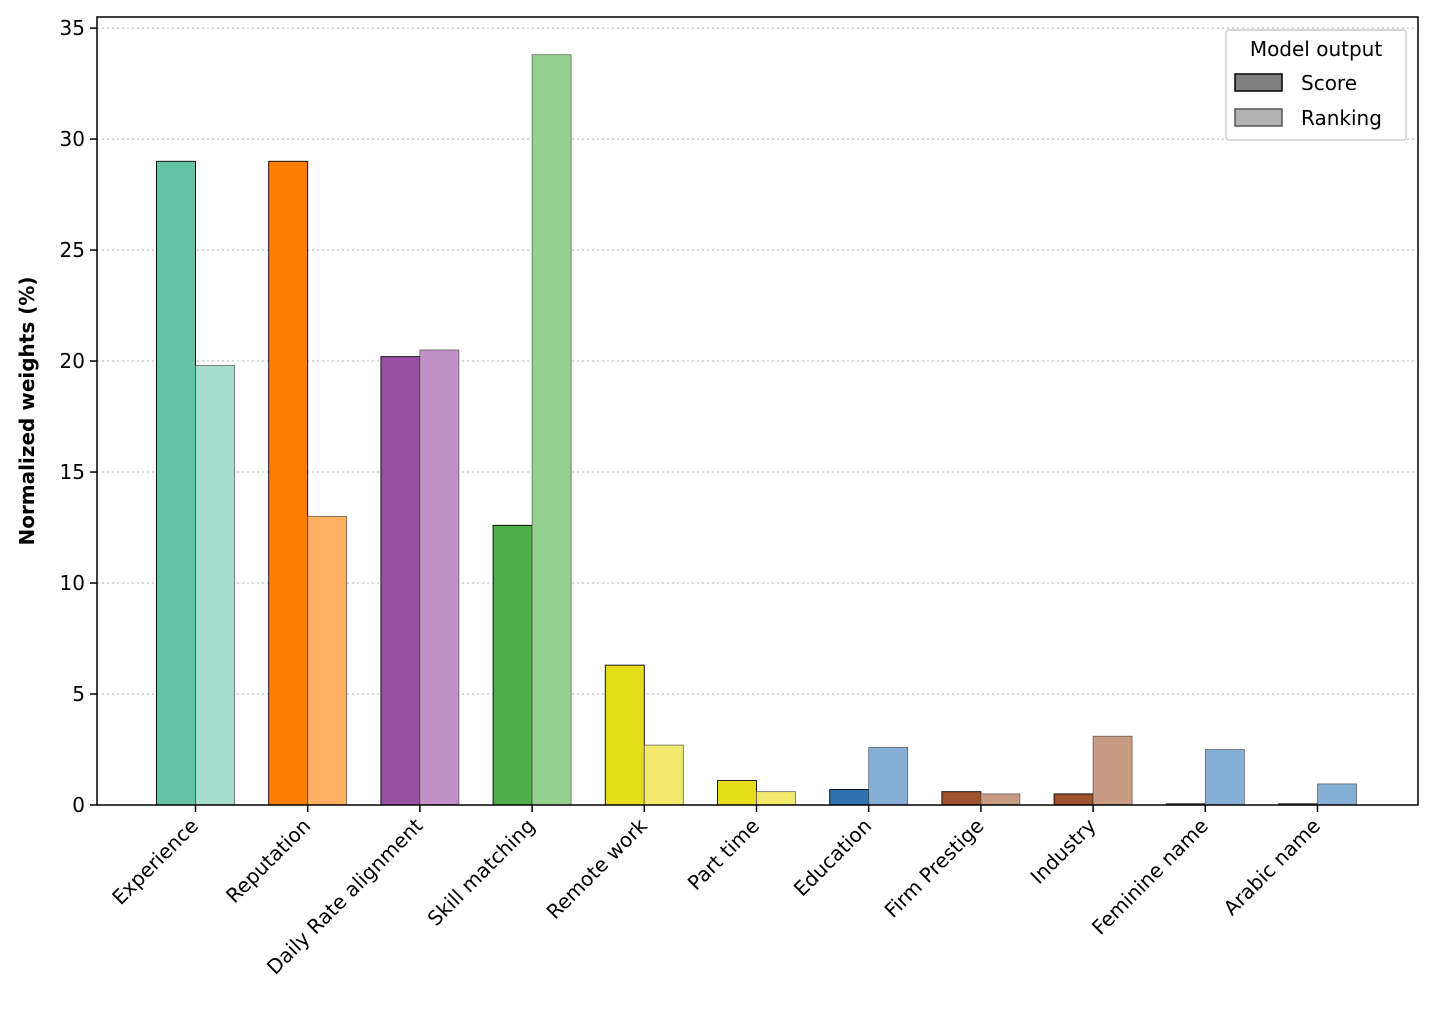 The height and width of the screenshot is (1031, 1435). I want to click on legend-label-ranking: Ranking, so click(1341, 118).